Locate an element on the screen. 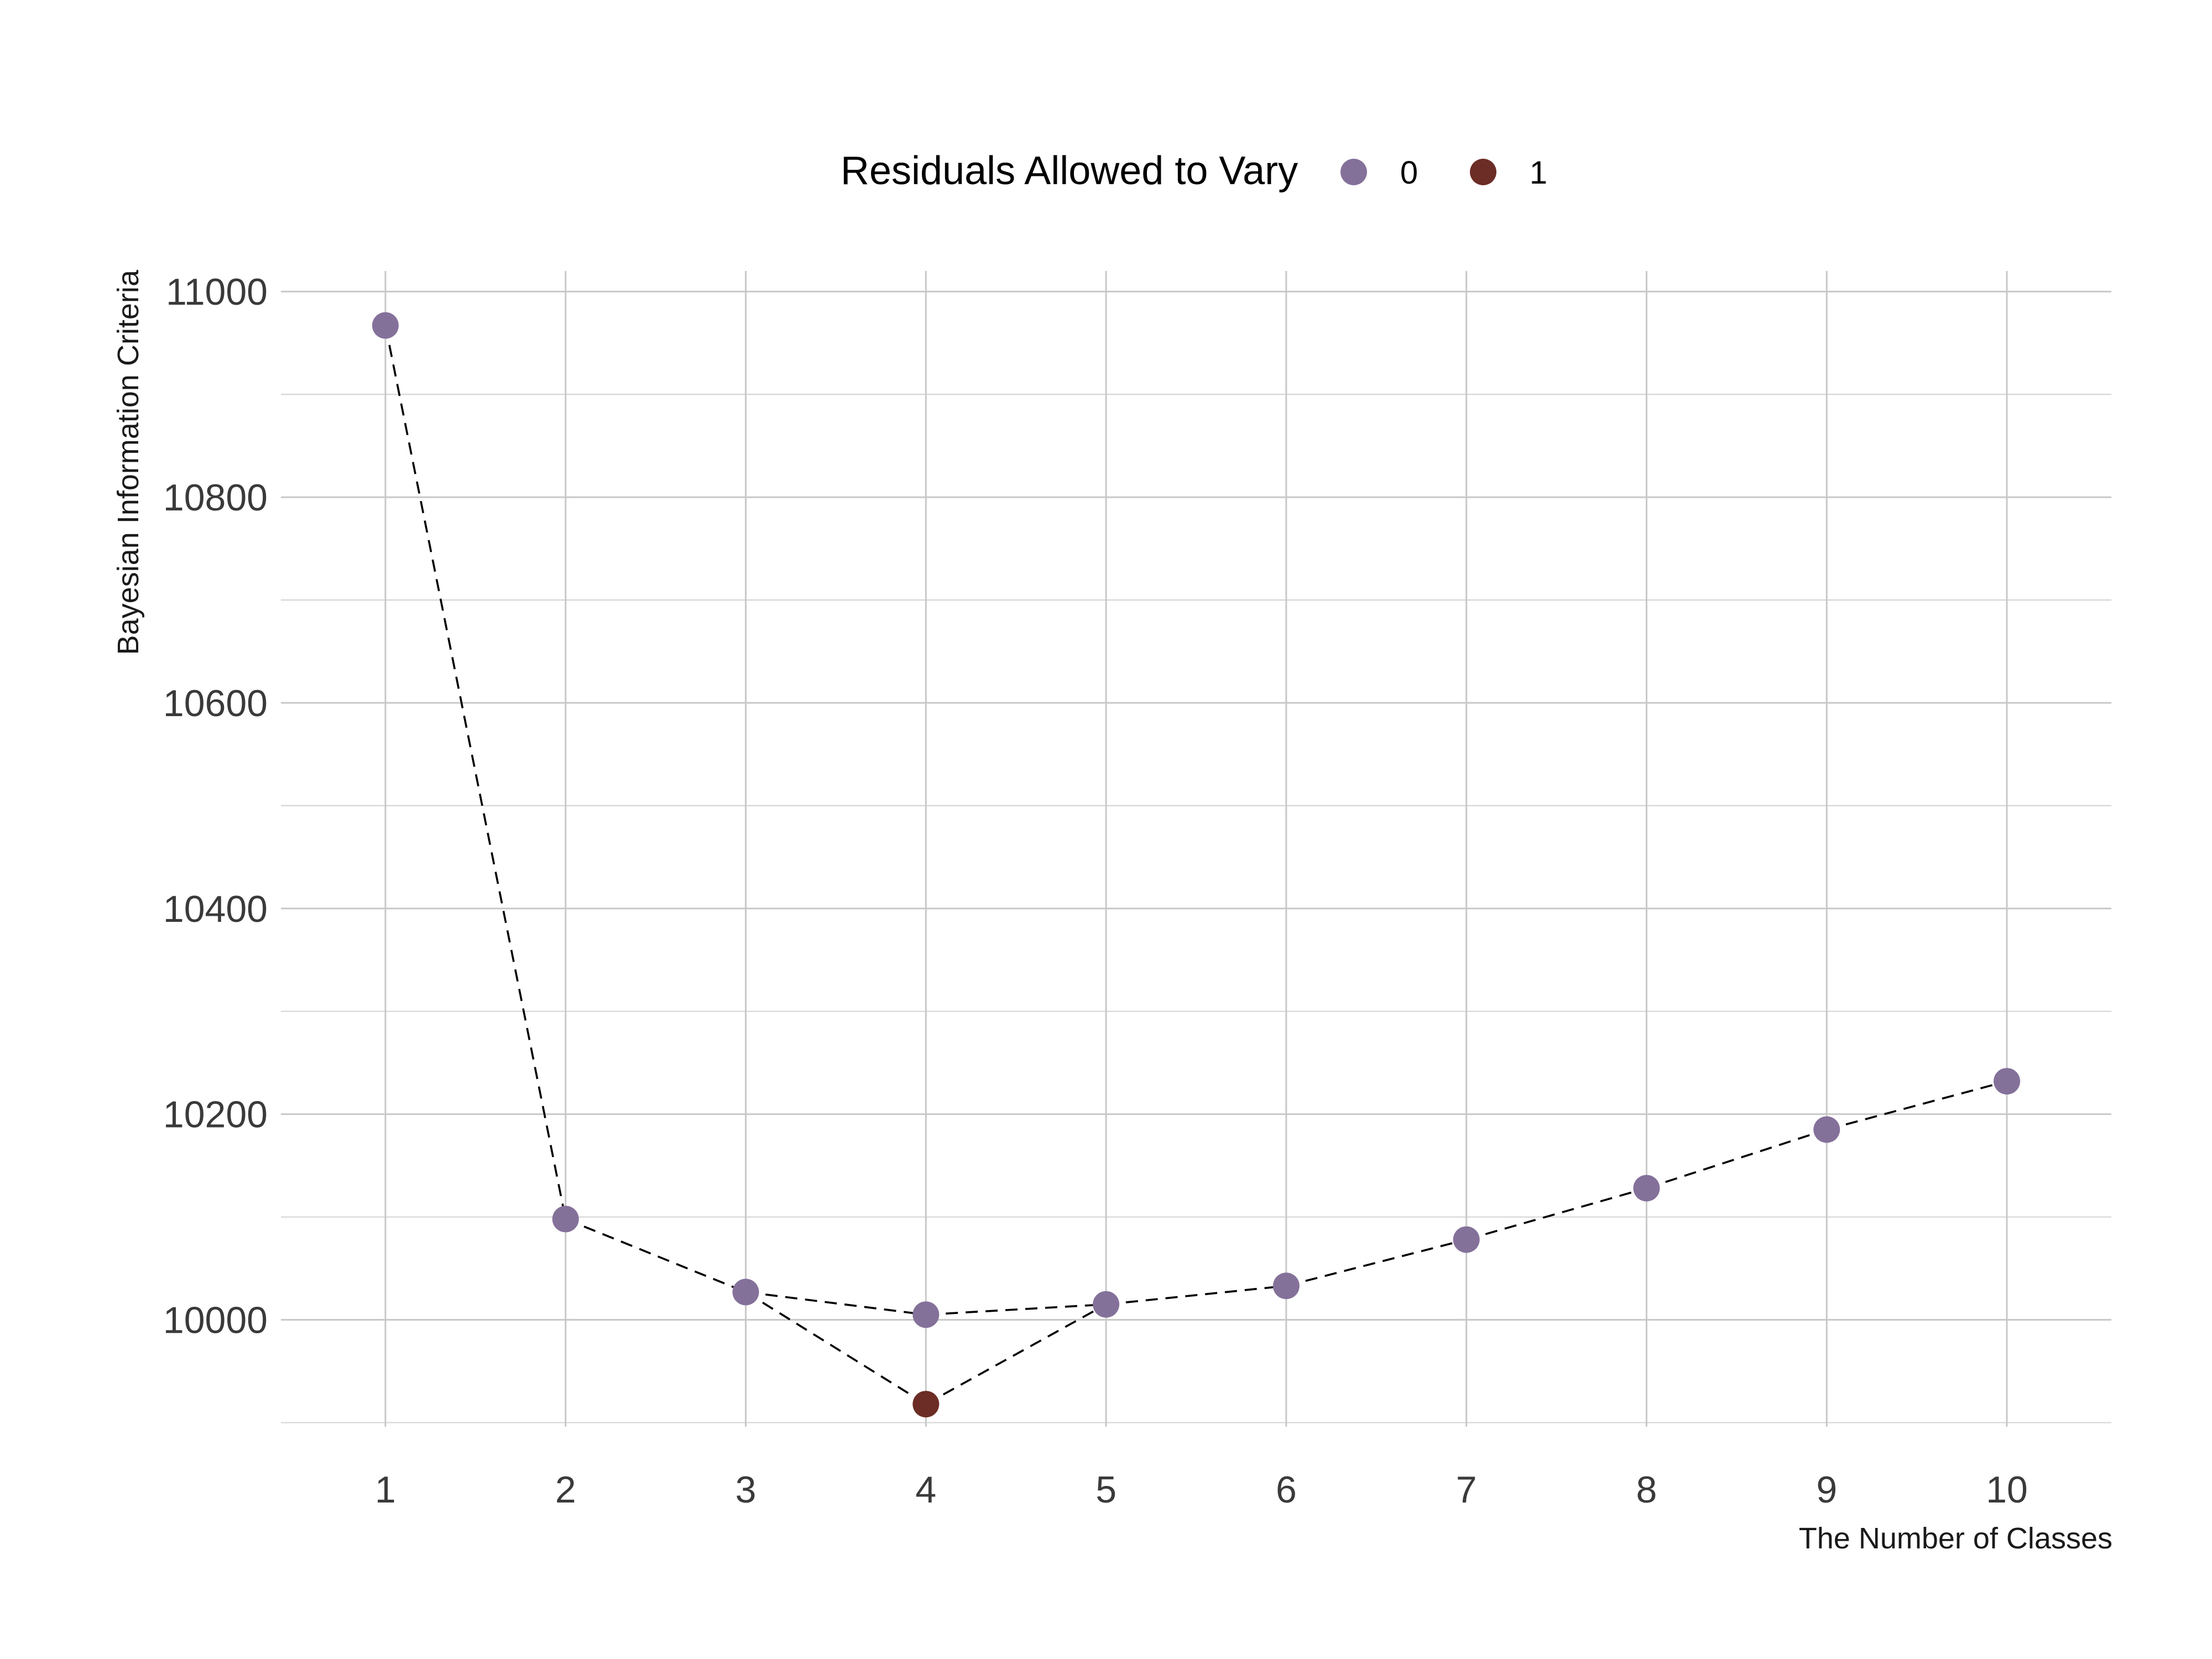 This screenshot has width=2212, height=1659. x-tick-label: 9 is located at coordinates (1827, 1490).